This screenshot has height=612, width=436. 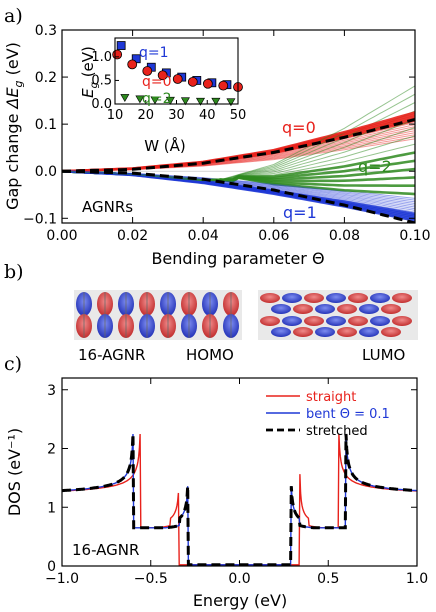 What do you see at coordinates (338, 315) in the screenshot?
I see `lumo-orbital-image` at bounding box center [338, 315].